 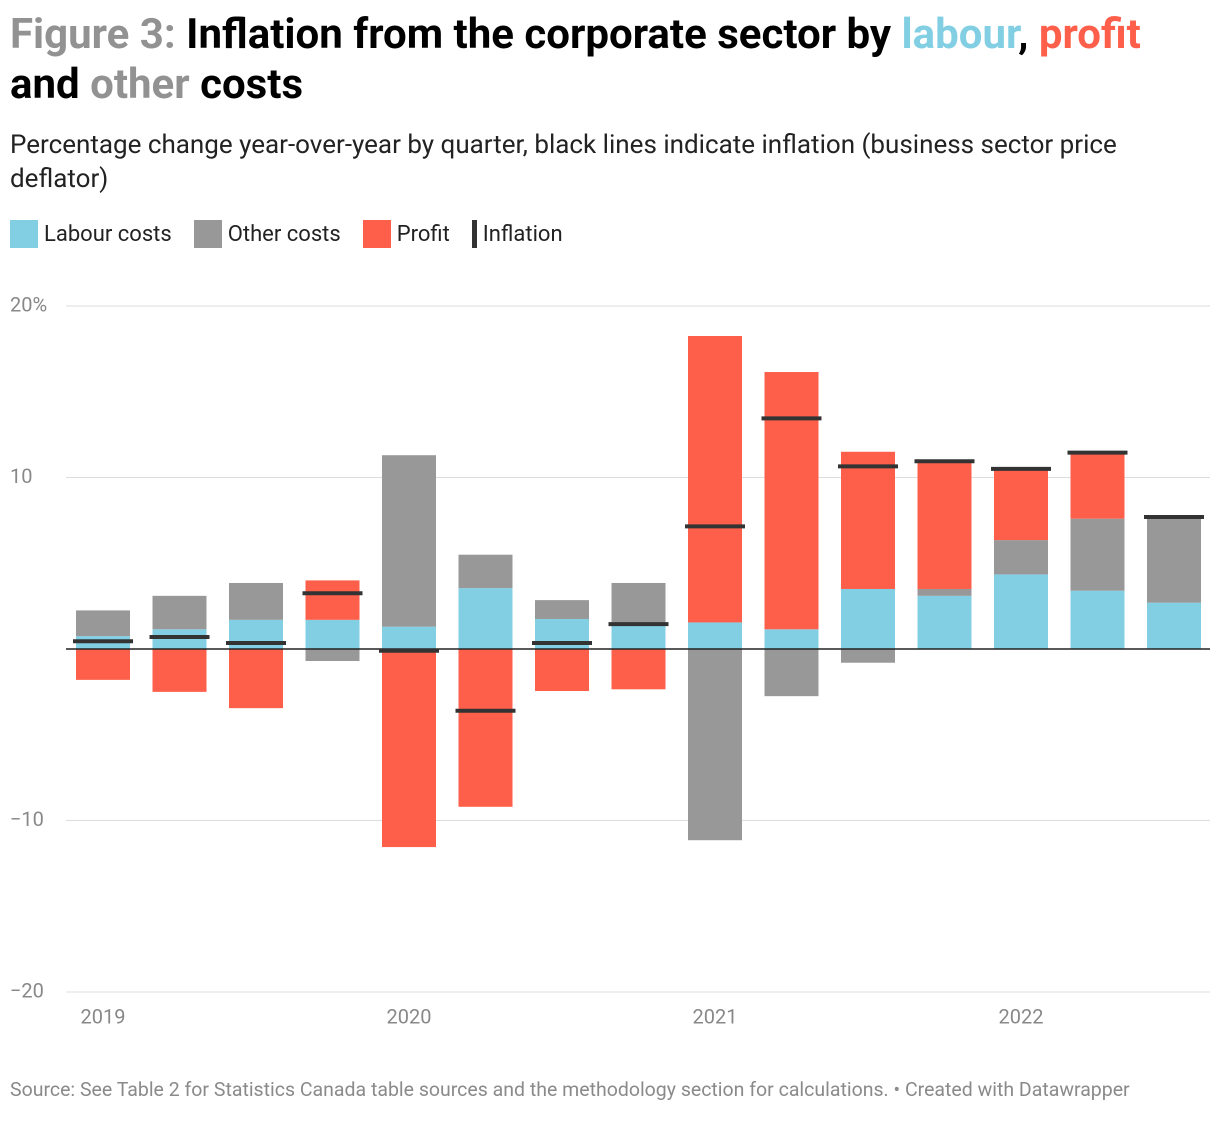 What do you see at coordinates (544, 34) in the screenshot?
I see `title-part: Inflation from the corporate sector by` at bounding box center [544, 34].